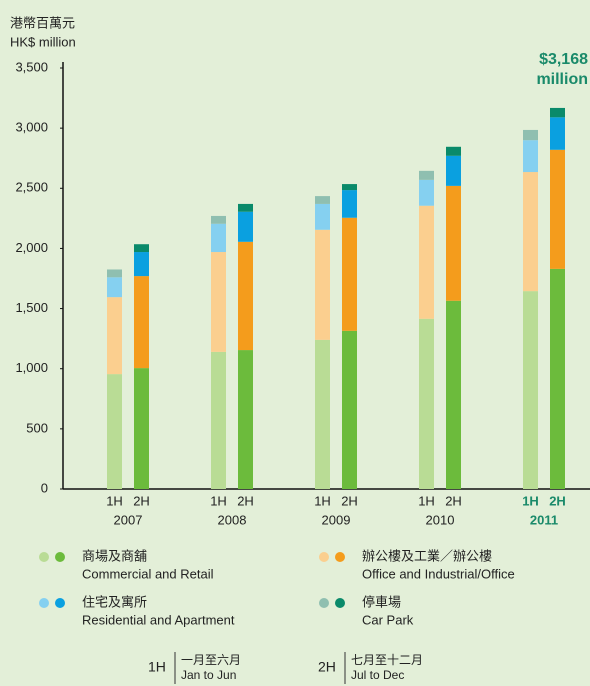 The width and height of the screenshot is (590, 686). I want to click on legend-label: Car Park, so click(388, 619).